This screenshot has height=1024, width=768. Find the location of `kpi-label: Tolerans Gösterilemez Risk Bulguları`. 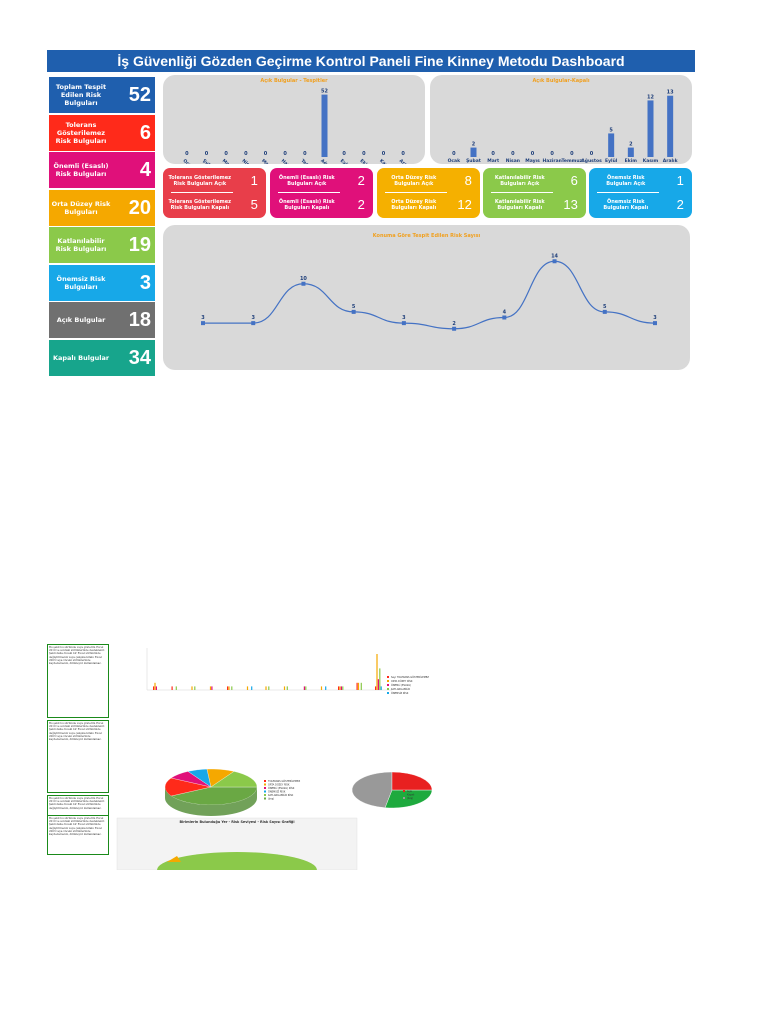

kpi-label: Tolerans Gösterilemez Risk Bulguları is located at coordinates (81, 132).